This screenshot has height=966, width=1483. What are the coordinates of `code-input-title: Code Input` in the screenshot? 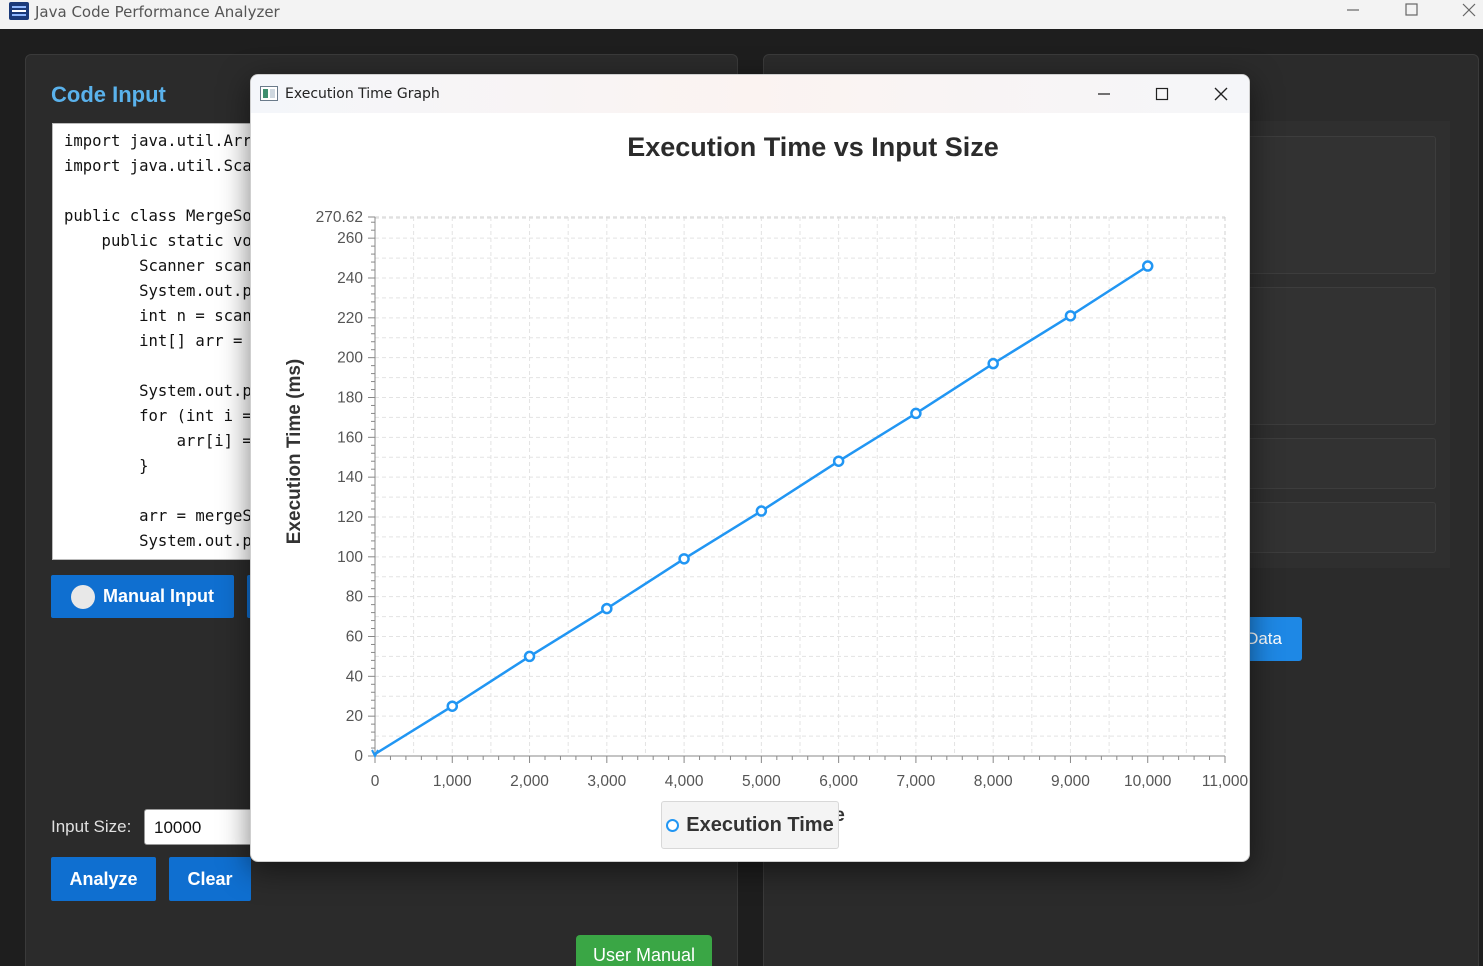 It's located at (108, 94).